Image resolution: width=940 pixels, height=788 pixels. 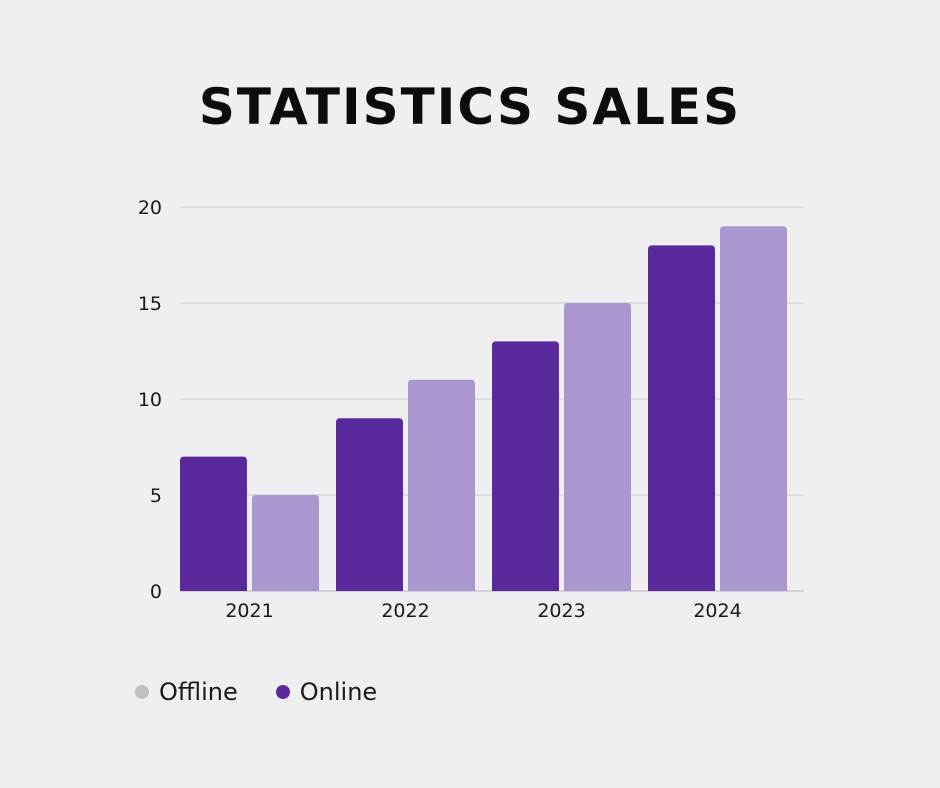 What do you see at coordinates (369, 504) in the screenshot?
I see `bar-online-2022` at bounding box center [369, 504].